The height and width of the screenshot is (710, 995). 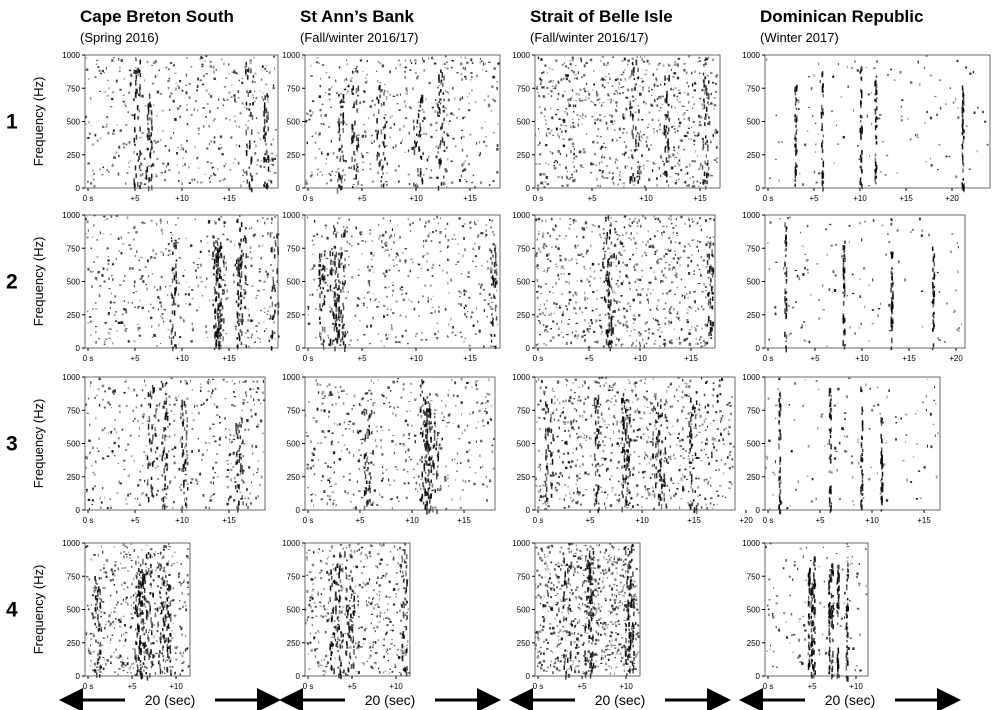 I want to click on x-tick-label: +20, so click(x=956, y=358).